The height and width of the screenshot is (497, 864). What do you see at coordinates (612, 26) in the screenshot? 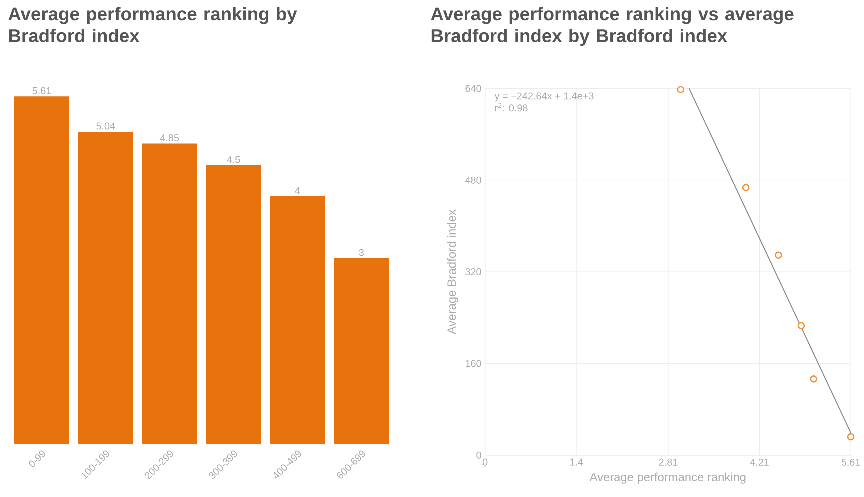
I see `chart-title: Average performance ranking vs average Bradford index by Bradford index` at bounding box center [612, 26].